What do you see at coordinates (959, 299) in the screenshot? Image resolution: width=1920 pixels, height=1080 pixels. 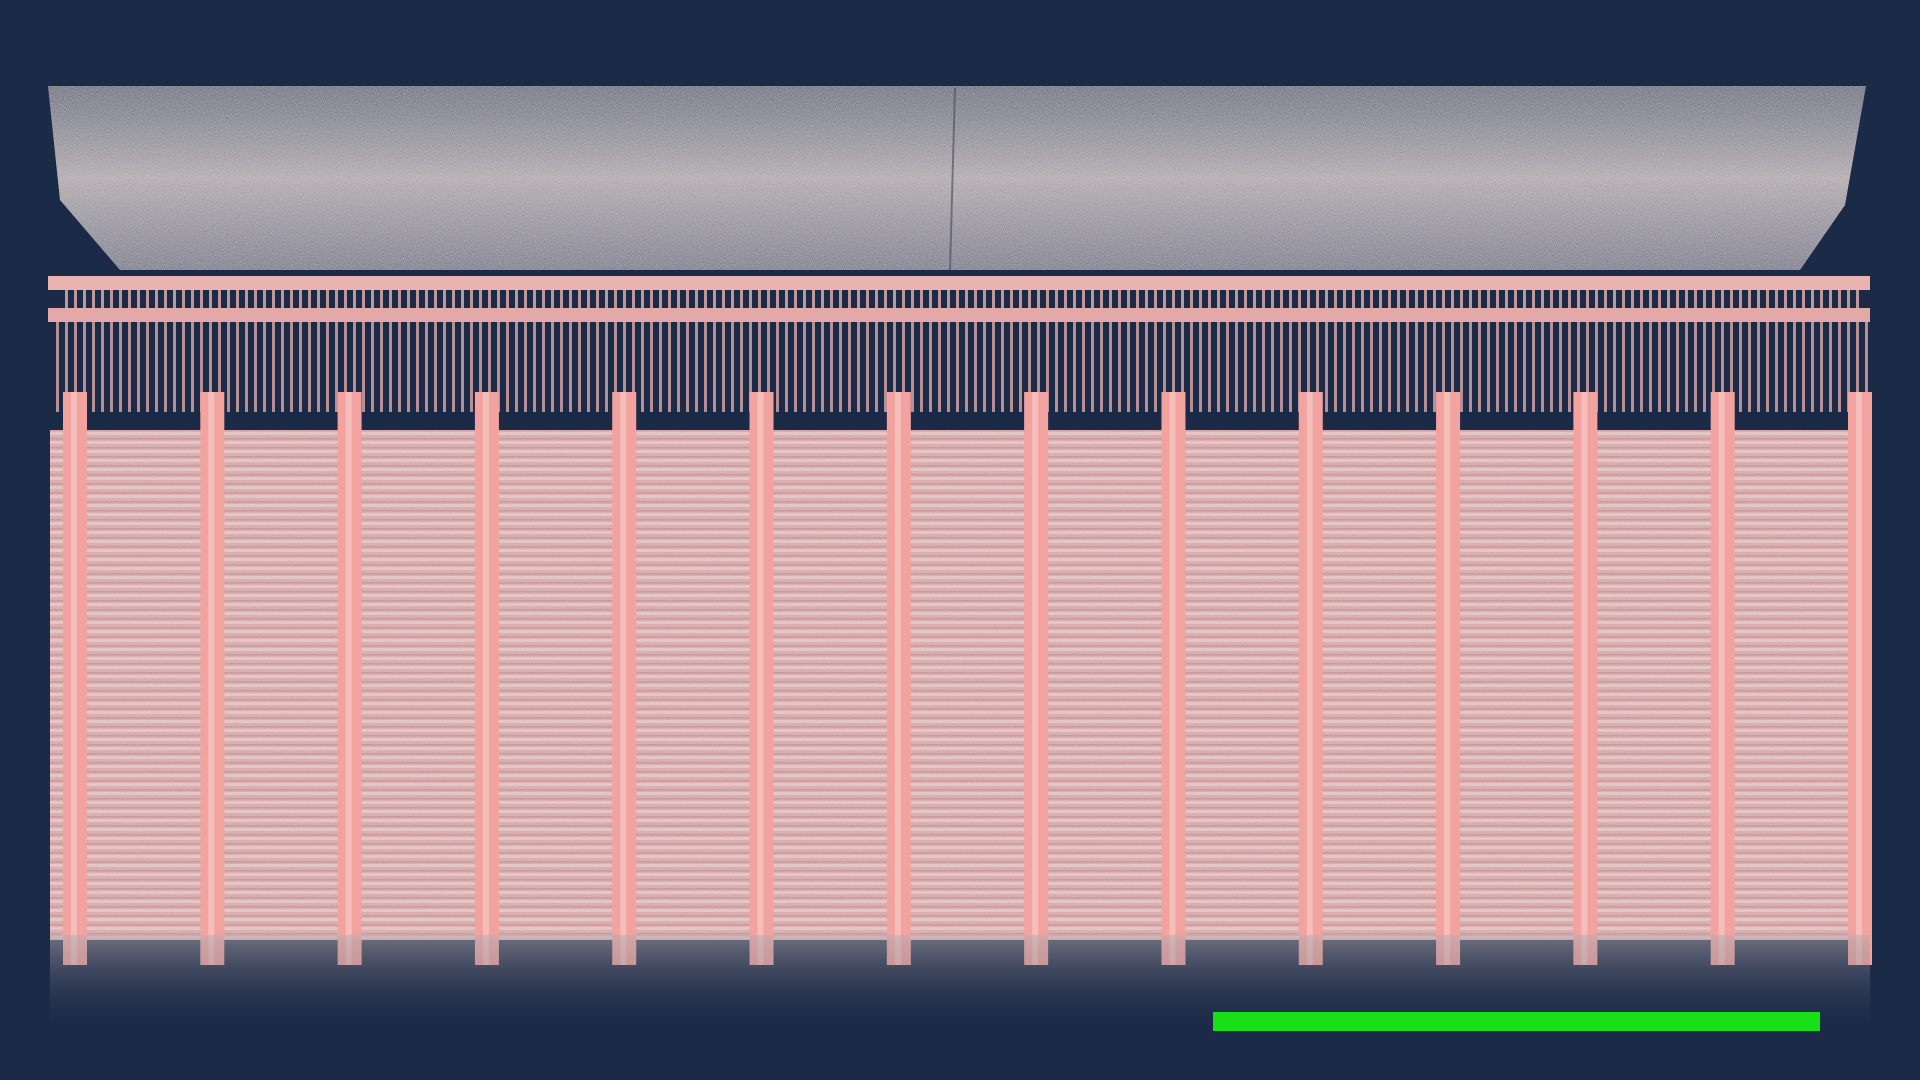 I see `top-rails` at bounding box center [959, 299].